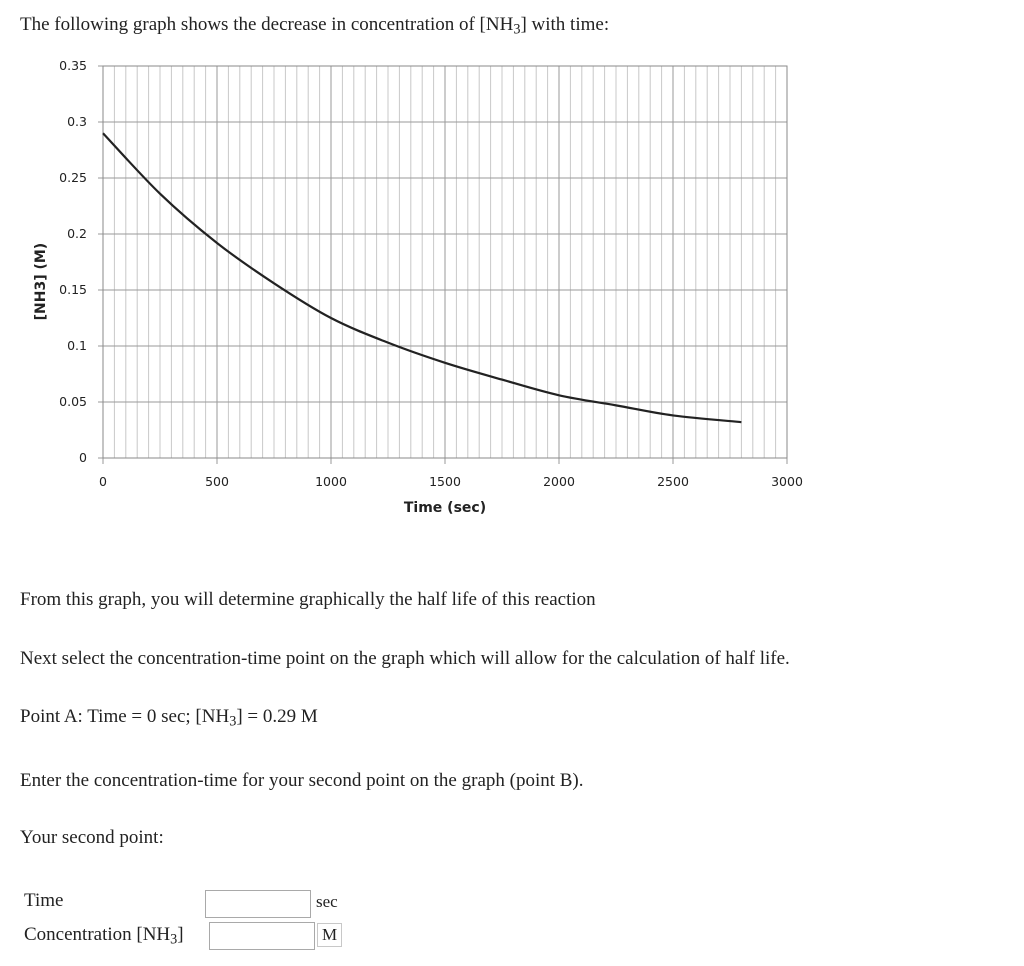 Image resolution: width=1024 pixels, height=966 pixels. I want to click on time-input, so click(258, 904).